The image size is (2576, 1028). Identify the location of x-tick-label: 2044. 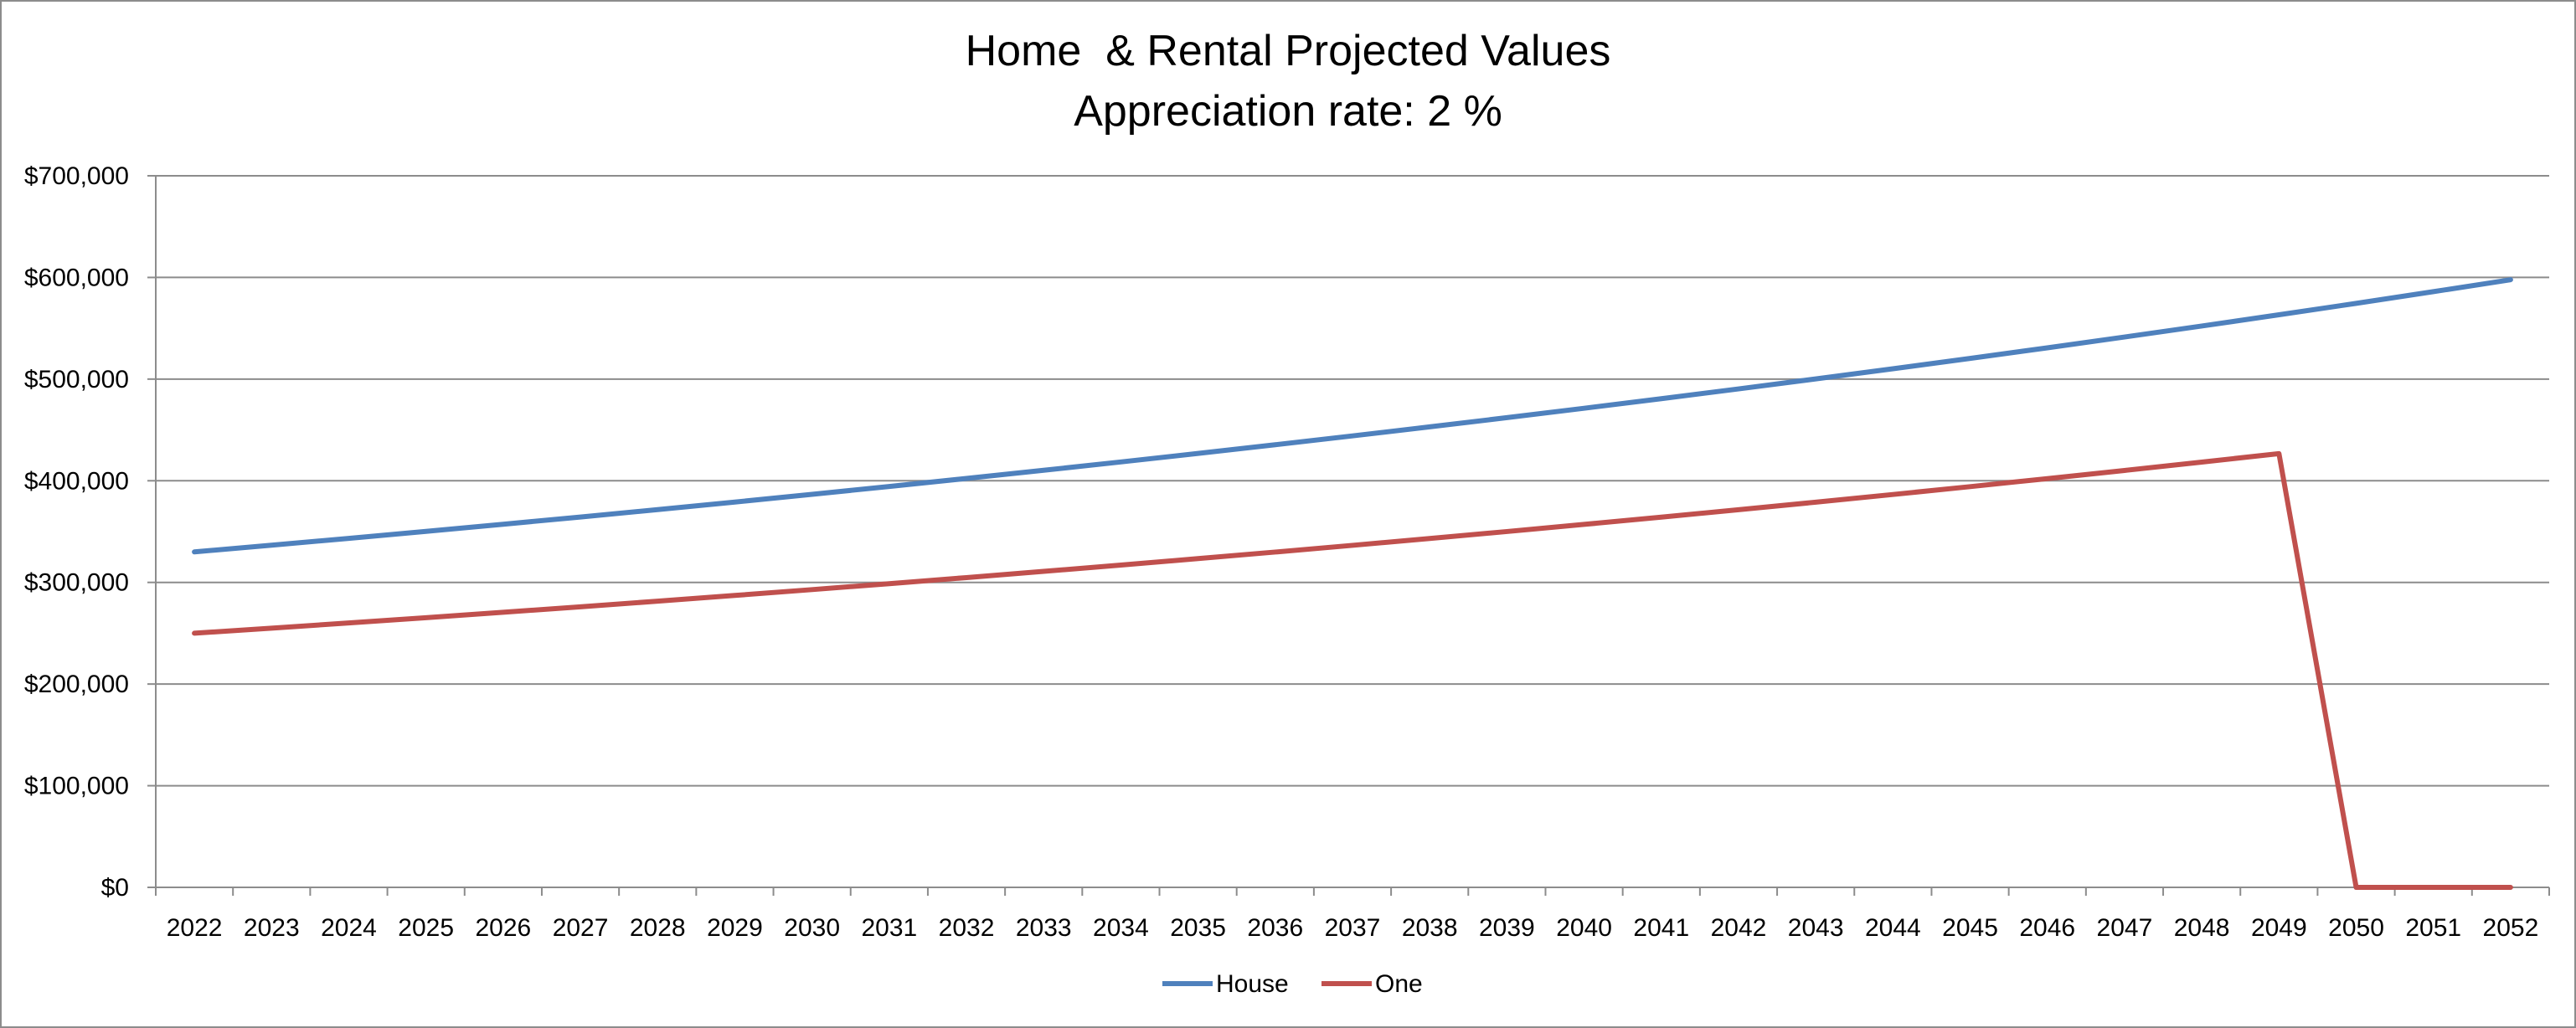
(1893, 928).